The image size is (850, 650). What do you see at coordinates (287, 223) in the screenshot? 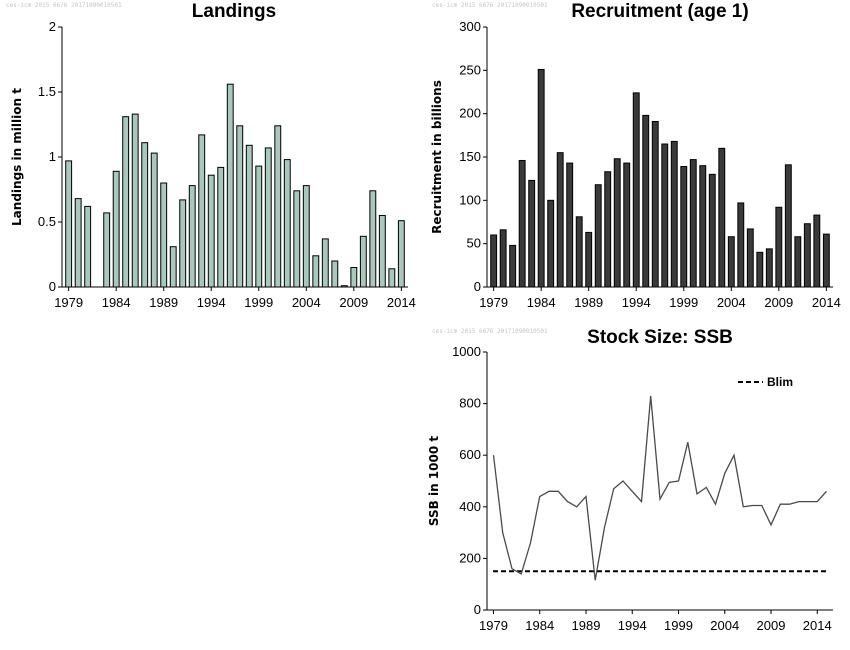
I see `landings-bar-2002` at bounding box center [287, 223].